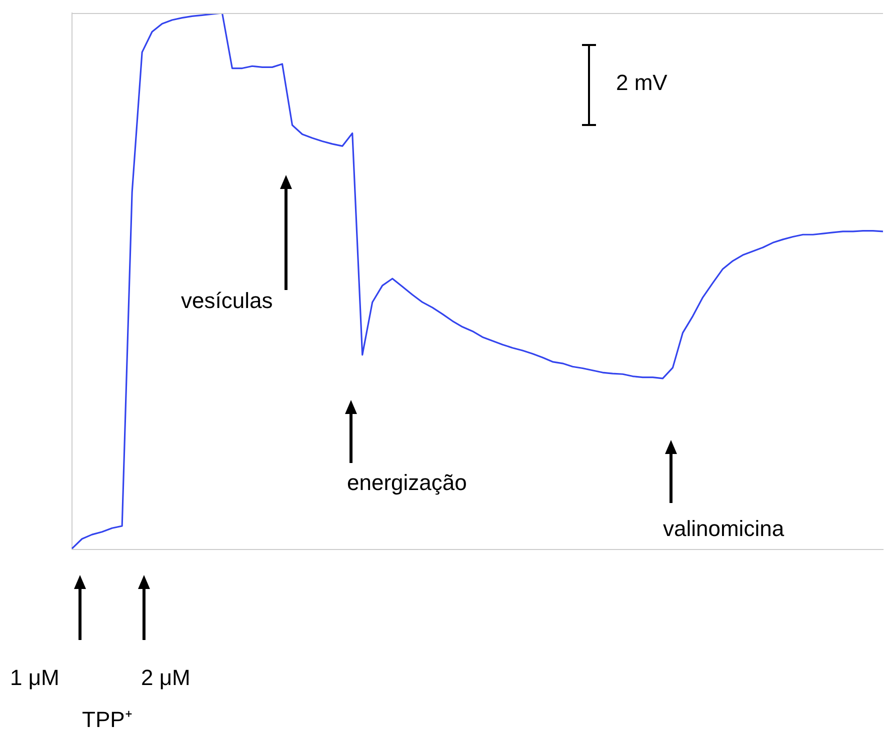 The height and width of the screenshot is (729, 884). What do you see at coordinates (723, 529) in the screenshot?
I see `annotation: valinomicina` at bounding box center [723, 529].